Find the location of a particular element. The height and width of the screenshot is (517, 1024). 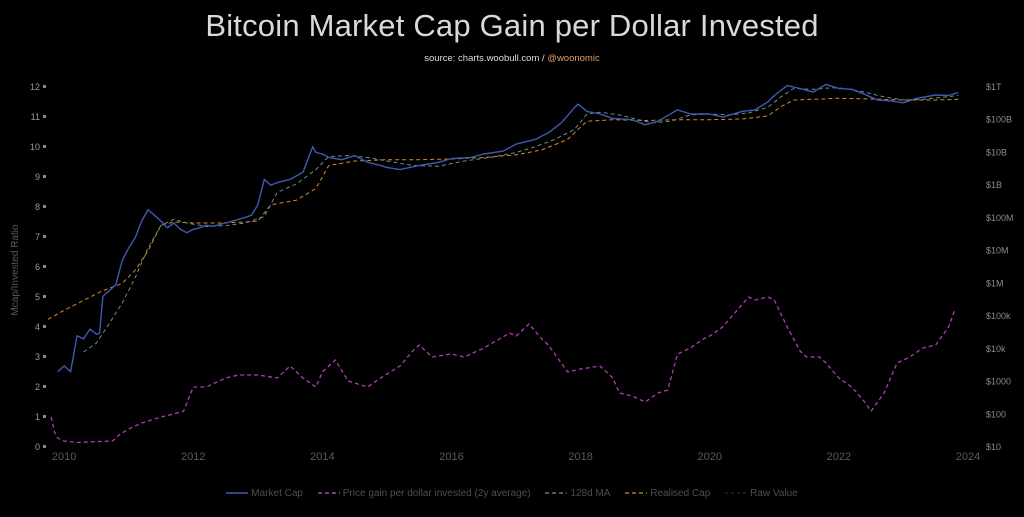

legend-item-realised-cap: Realised Cap is located at coordinates (667, 493).